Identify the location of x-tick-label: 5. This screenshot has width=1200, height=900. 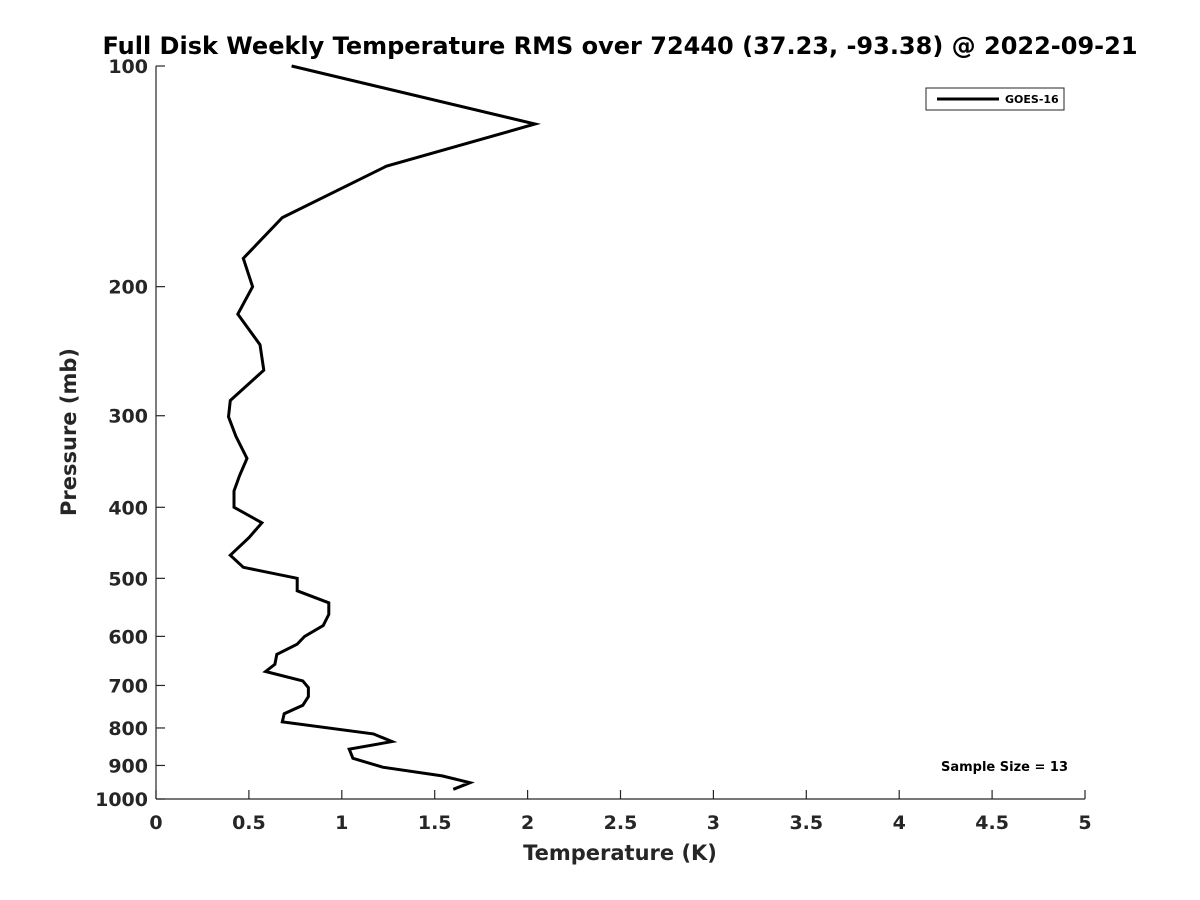
(1084, 823).